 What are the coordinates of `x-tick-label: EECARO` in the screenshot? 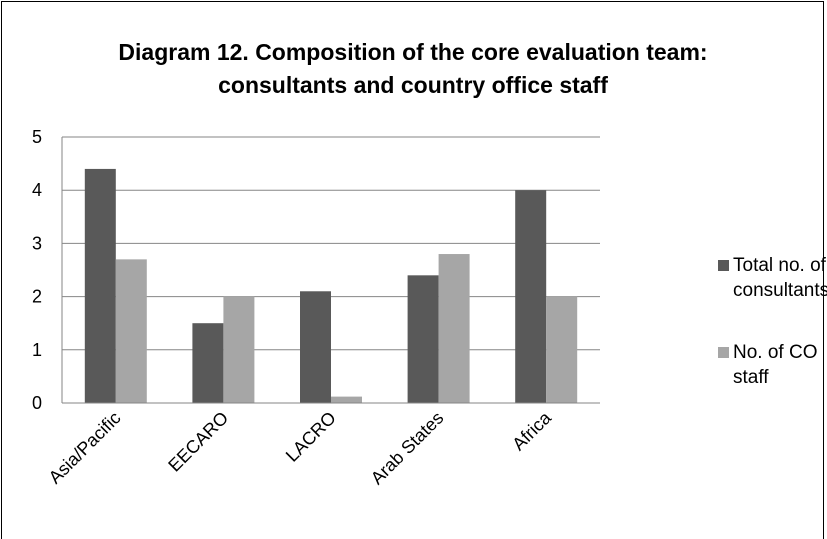 It's located at (198, 442).